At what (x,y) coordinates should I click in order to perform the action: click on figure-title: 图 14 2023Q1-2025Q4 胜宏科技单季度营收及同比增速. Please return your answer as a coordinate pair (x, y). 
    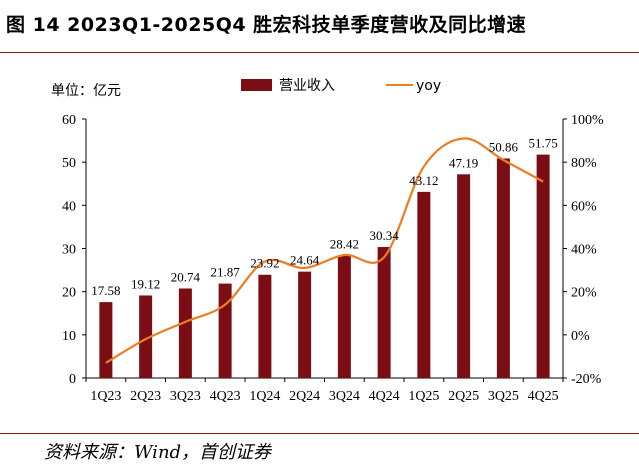
    Looking at the image, I should click on (266, 25).